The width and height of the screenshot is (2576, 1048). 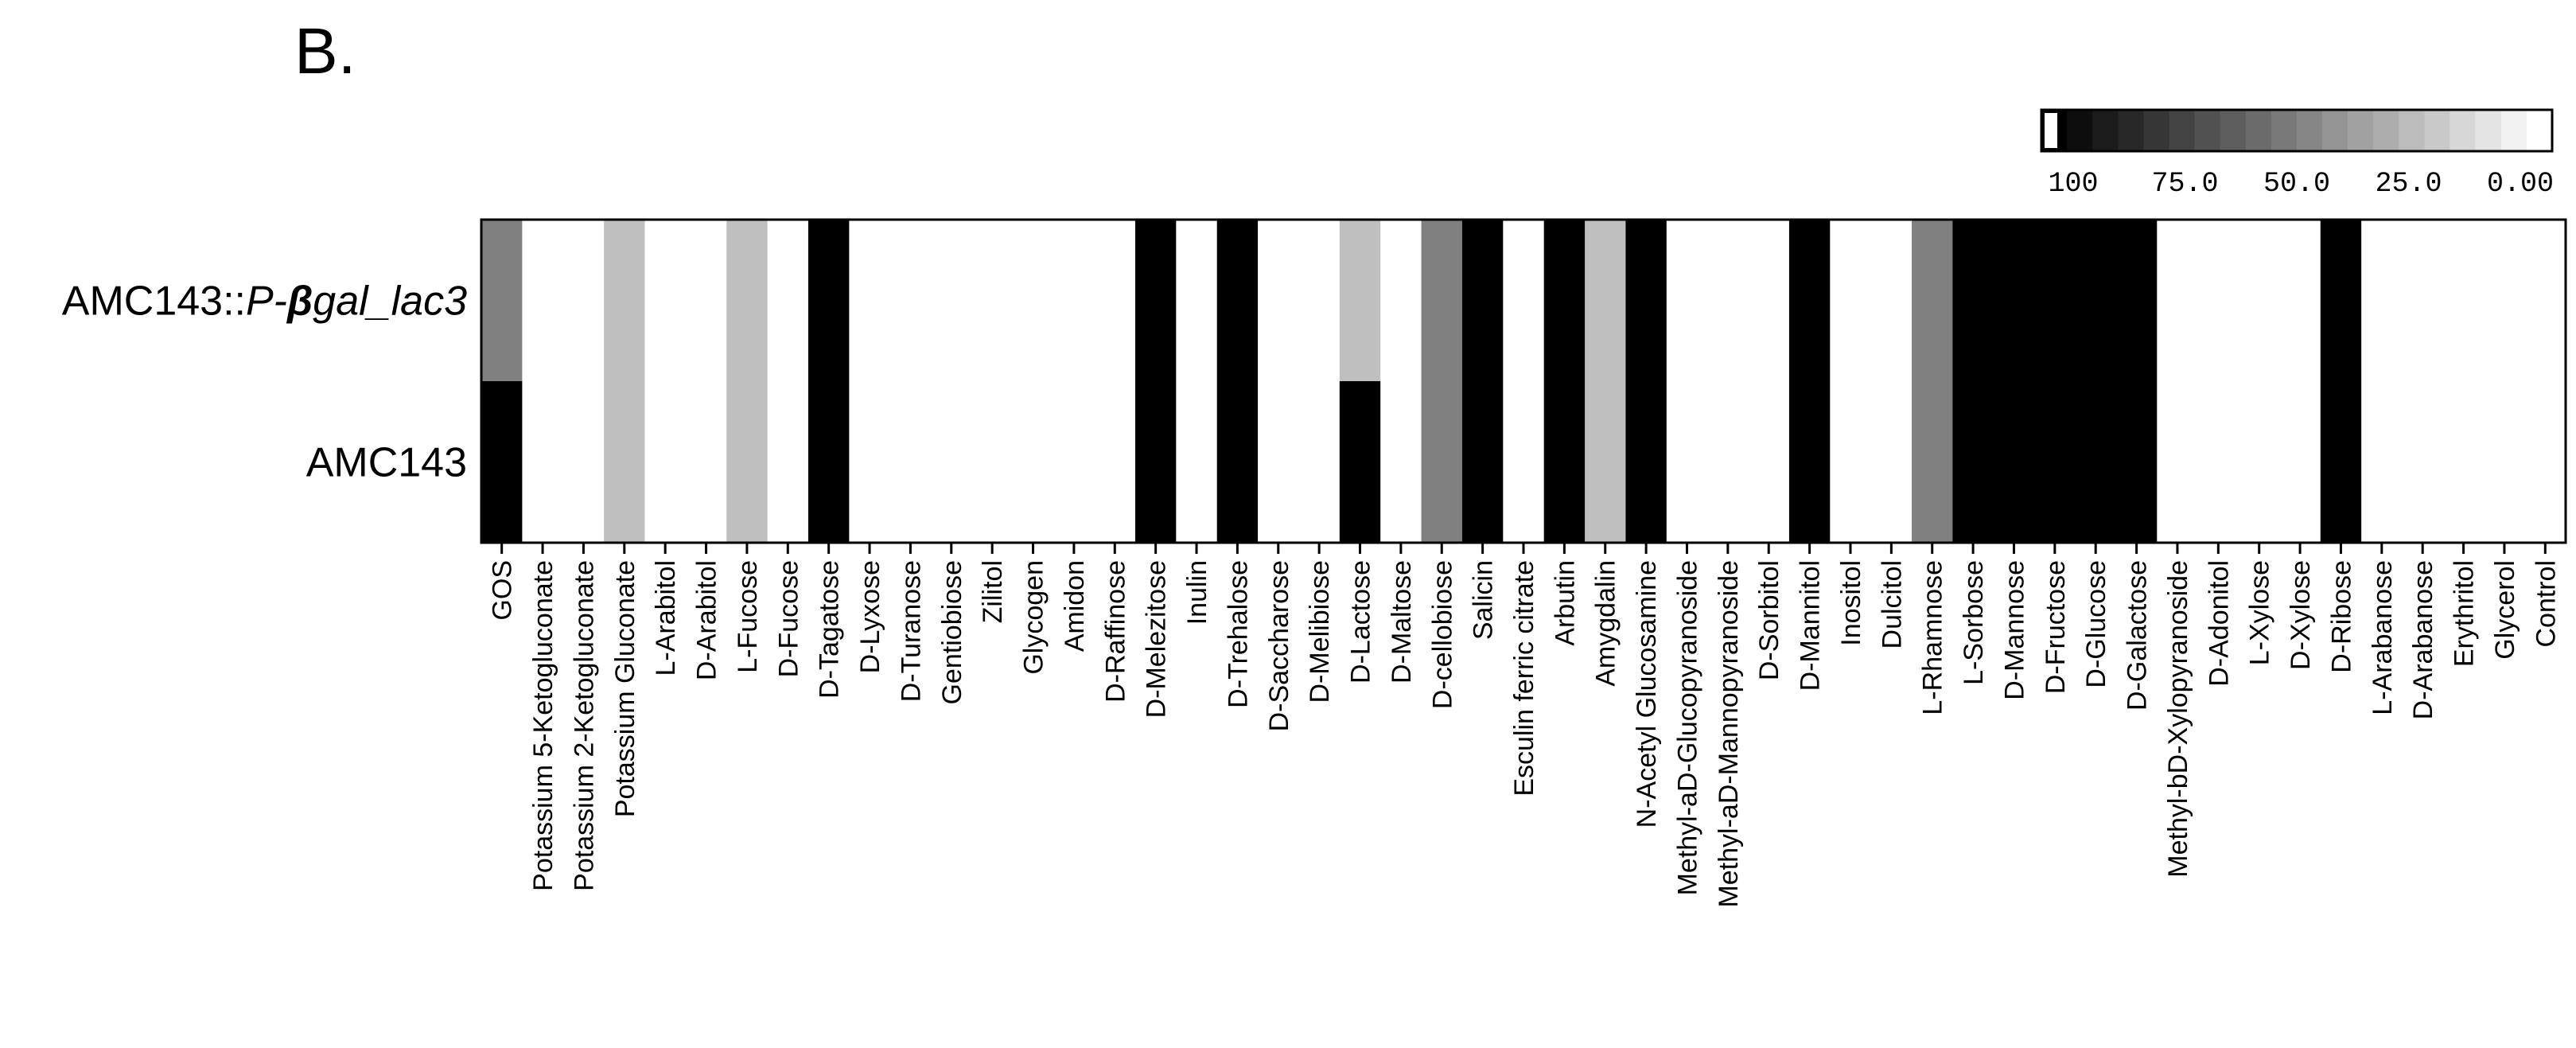 I want to click on column-label: D-Lactose, so click(x=1361, y=622).